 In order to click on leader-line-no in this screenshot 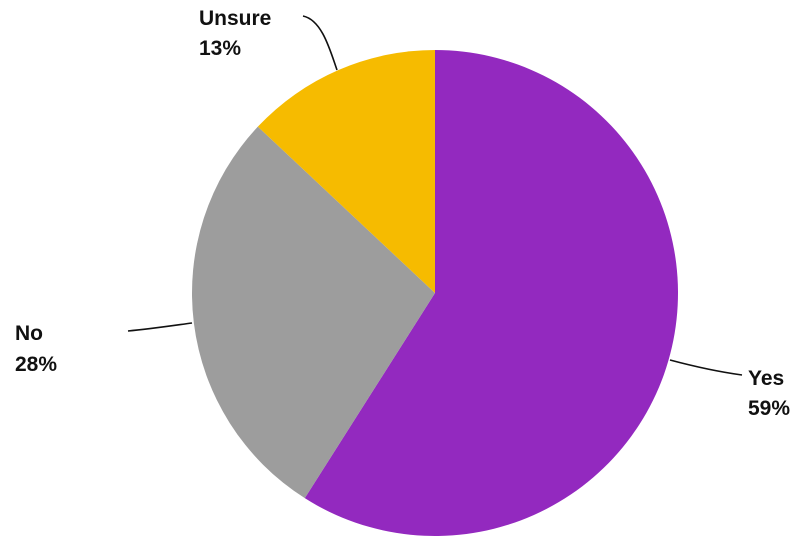, I will do `click(160, 327)`.